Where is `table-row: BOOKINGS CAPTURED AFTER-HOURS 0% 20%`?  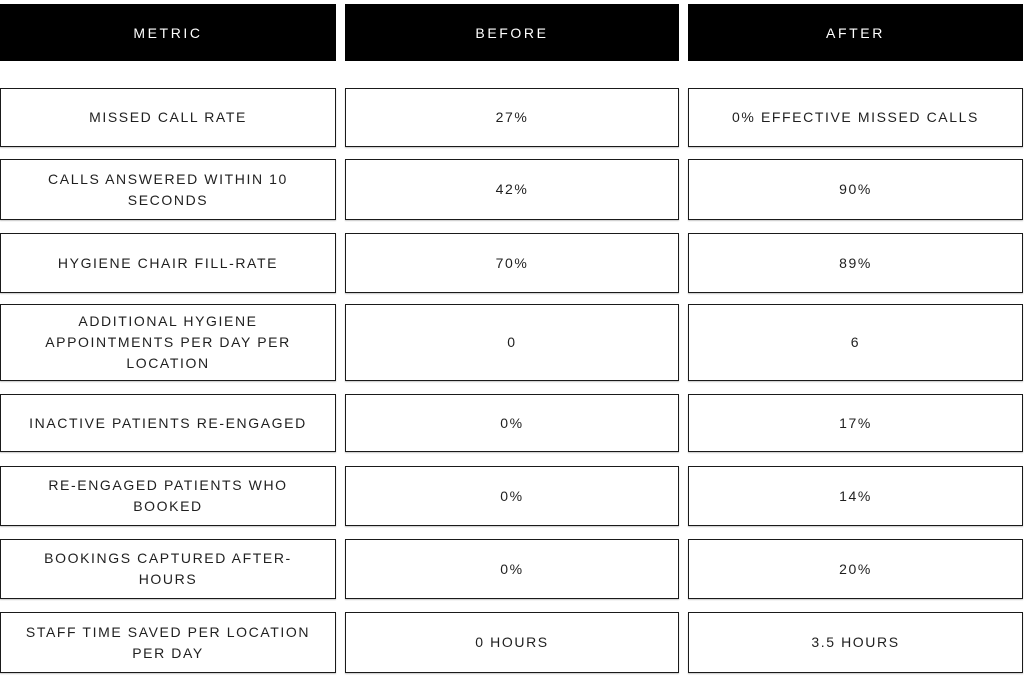
table-row: BOOKINGS CAPTURED AFTER-HOURS 0% 20% is located at coordinates (511, 569).